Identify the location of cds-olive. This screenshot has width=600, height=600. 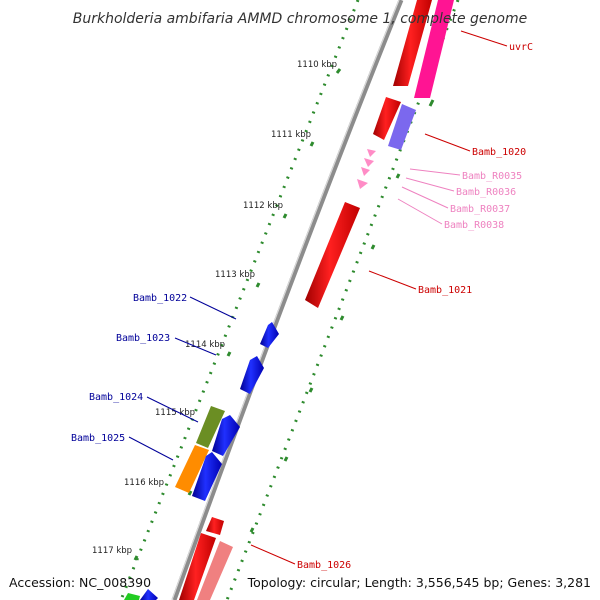
(210, 427).